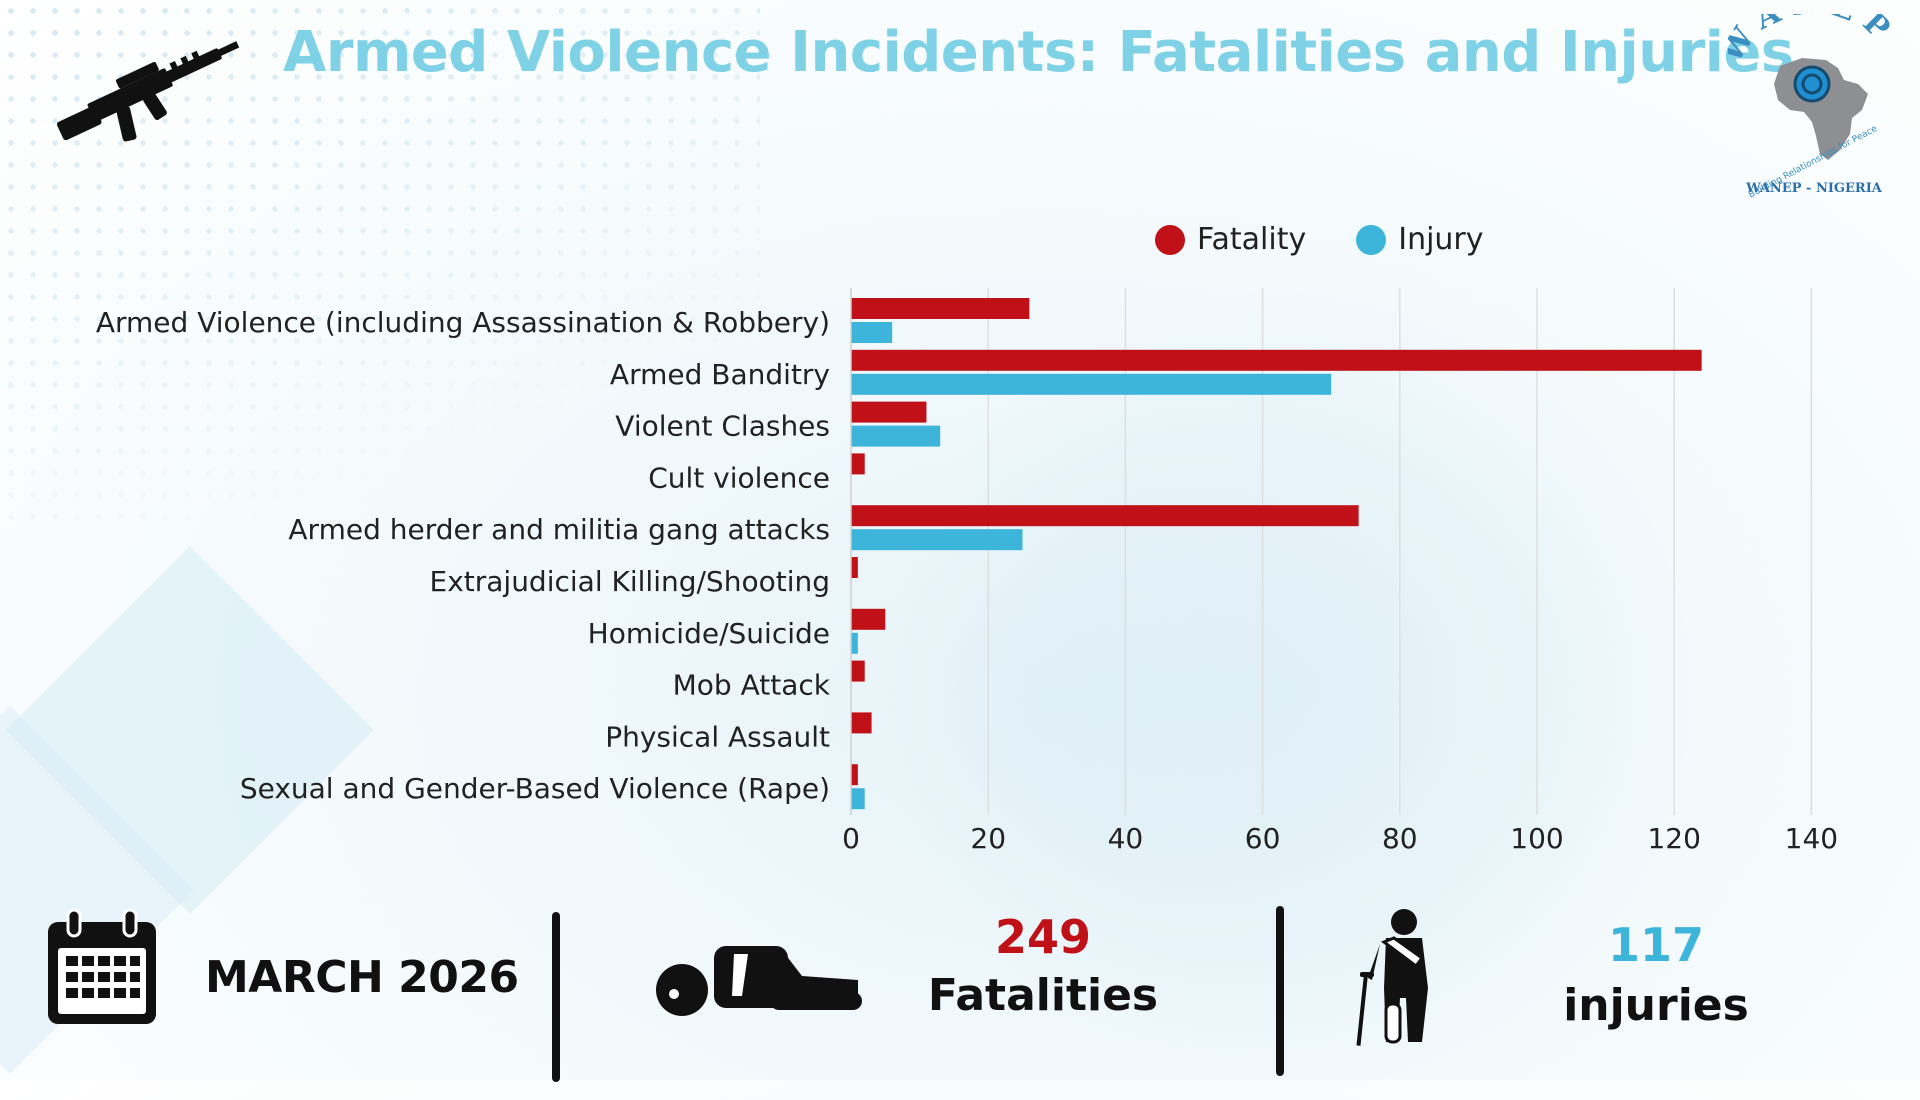 This screenshot has width=1920, height=1100. I want to click on x-tick-label: 40, so click(1126, 838).